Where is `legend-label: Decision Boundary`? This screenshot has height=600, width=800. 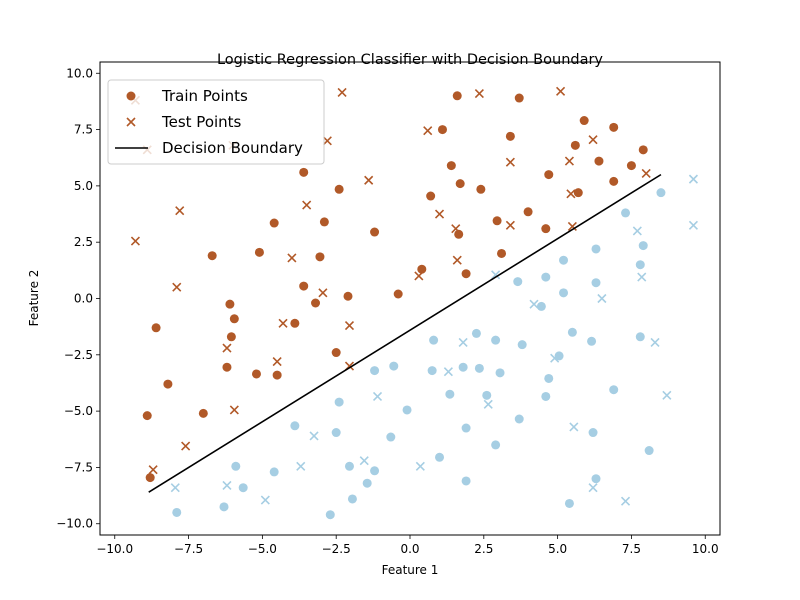 legend-label: Decision Boundary is located at coordinates (232, 148).